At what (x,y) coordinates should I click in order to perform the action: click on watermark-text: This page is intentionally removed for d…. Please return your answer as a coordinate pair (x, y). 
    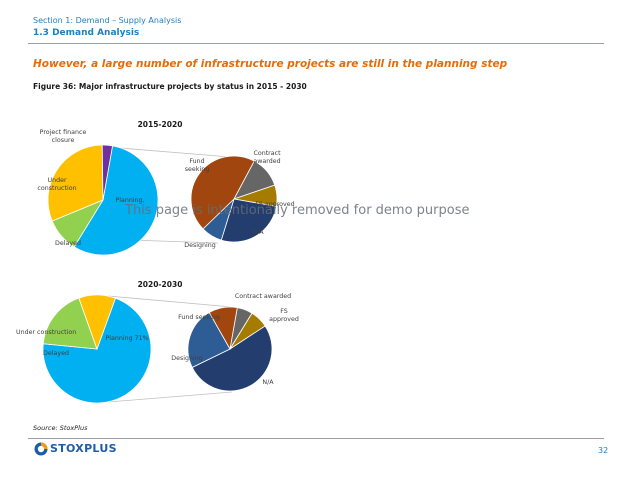
    Looking at the image, I should click on (297, 210).